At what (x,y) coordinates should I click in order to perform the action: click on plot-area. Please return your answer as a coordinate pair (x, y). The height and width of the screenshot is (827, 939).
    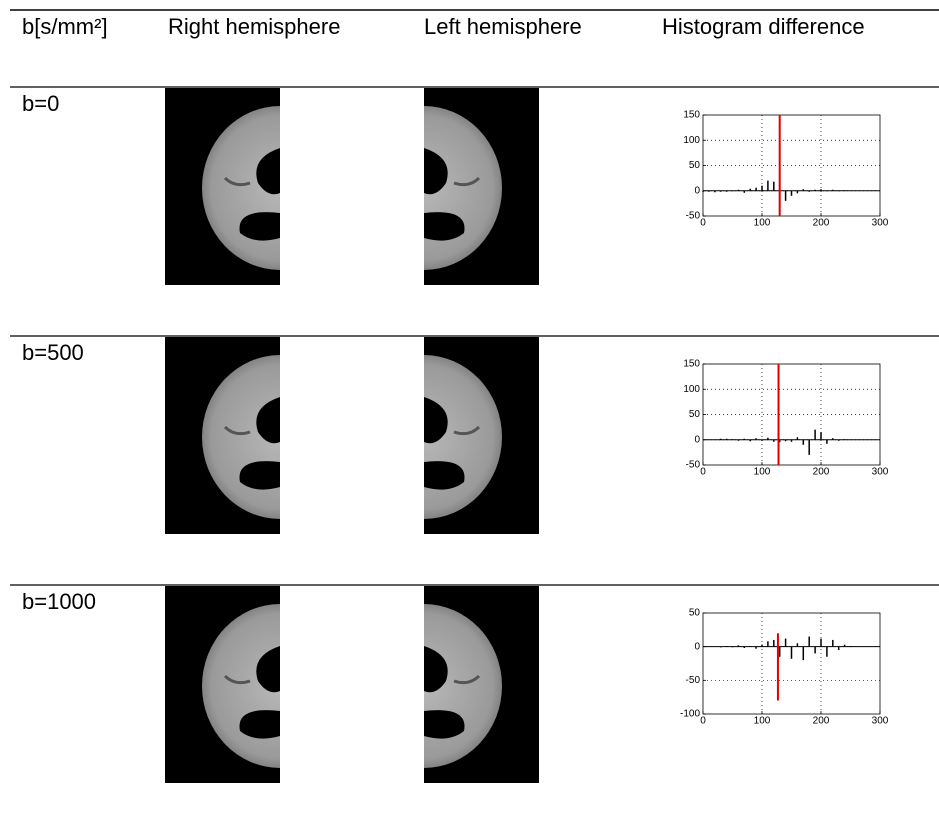
    Looking at the image, I should click on (791, 663).